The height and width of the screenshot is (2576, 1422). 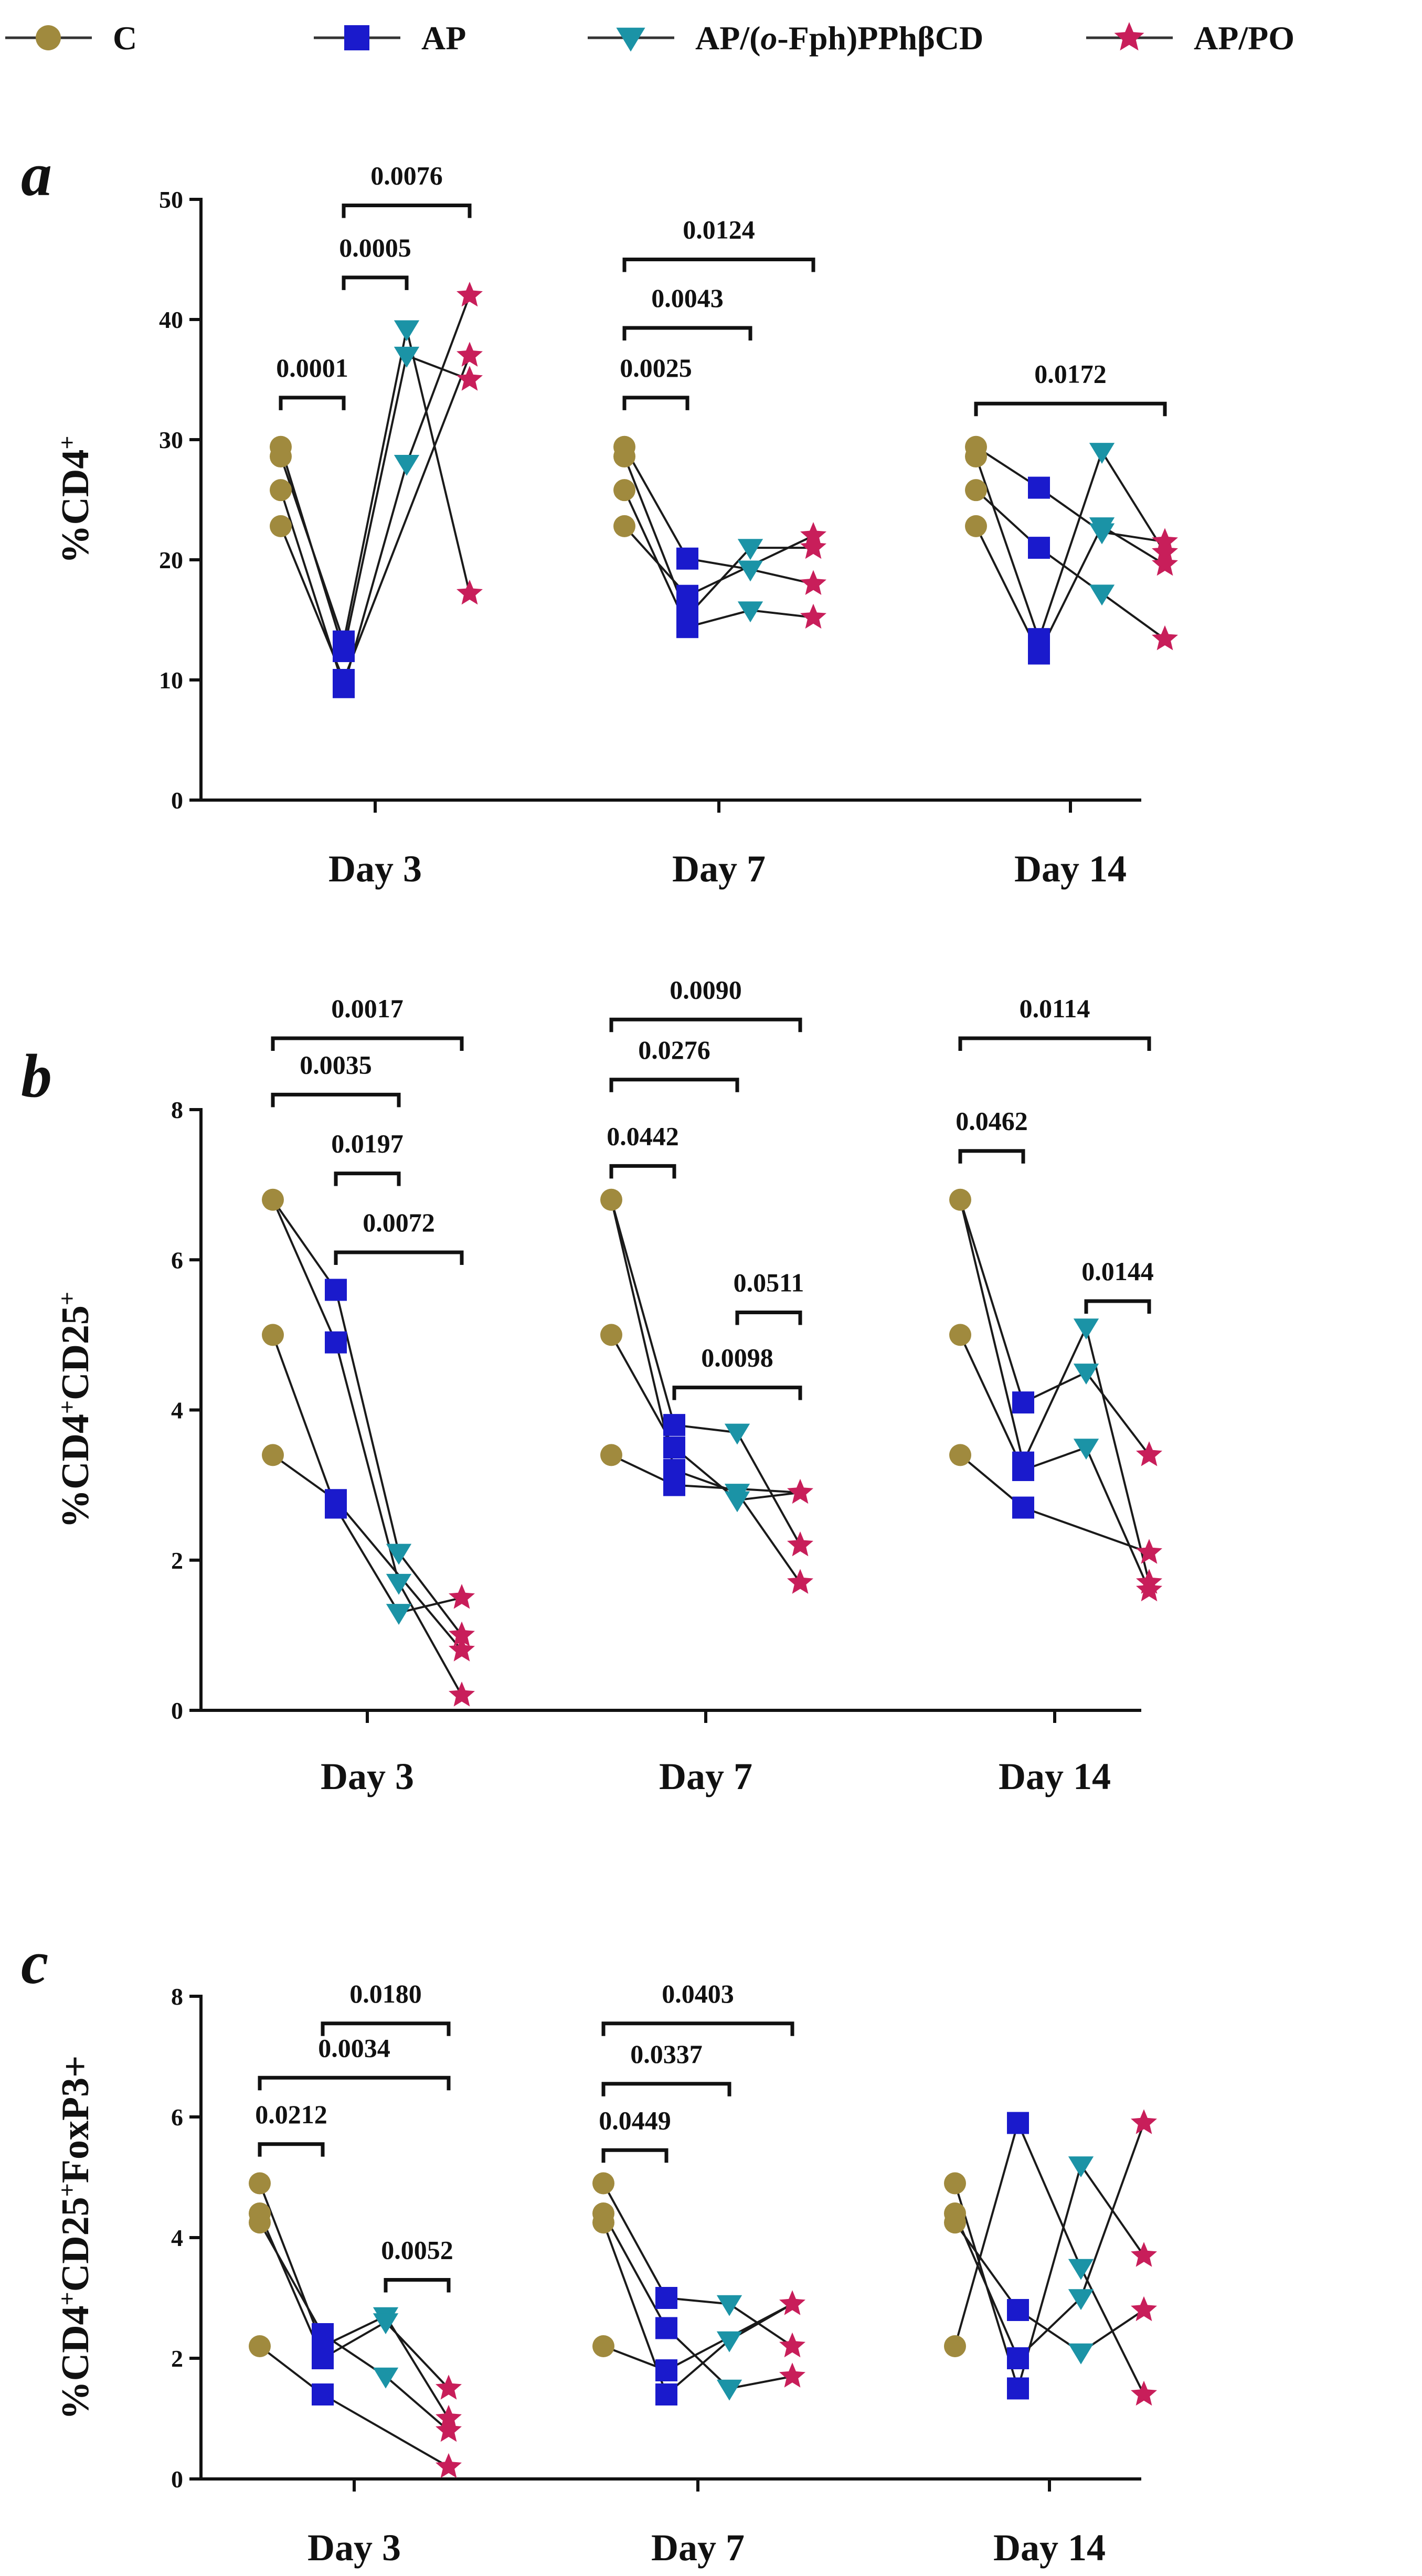 What do you see at coordinates (1049, 2548) in the screenshot?
I see `x-tick-label-c-day-14: Day 14` at bounding box center [1049, 2548].